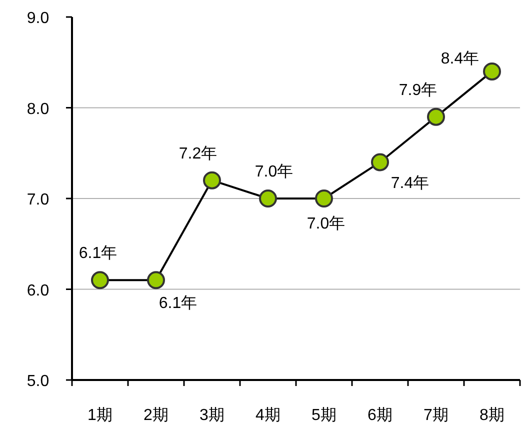 This screenshot has width=523, height=429. Describe the element at coordinates (38, 381) in the screenshot. I see `y-tick-label: 5.0` at that location.